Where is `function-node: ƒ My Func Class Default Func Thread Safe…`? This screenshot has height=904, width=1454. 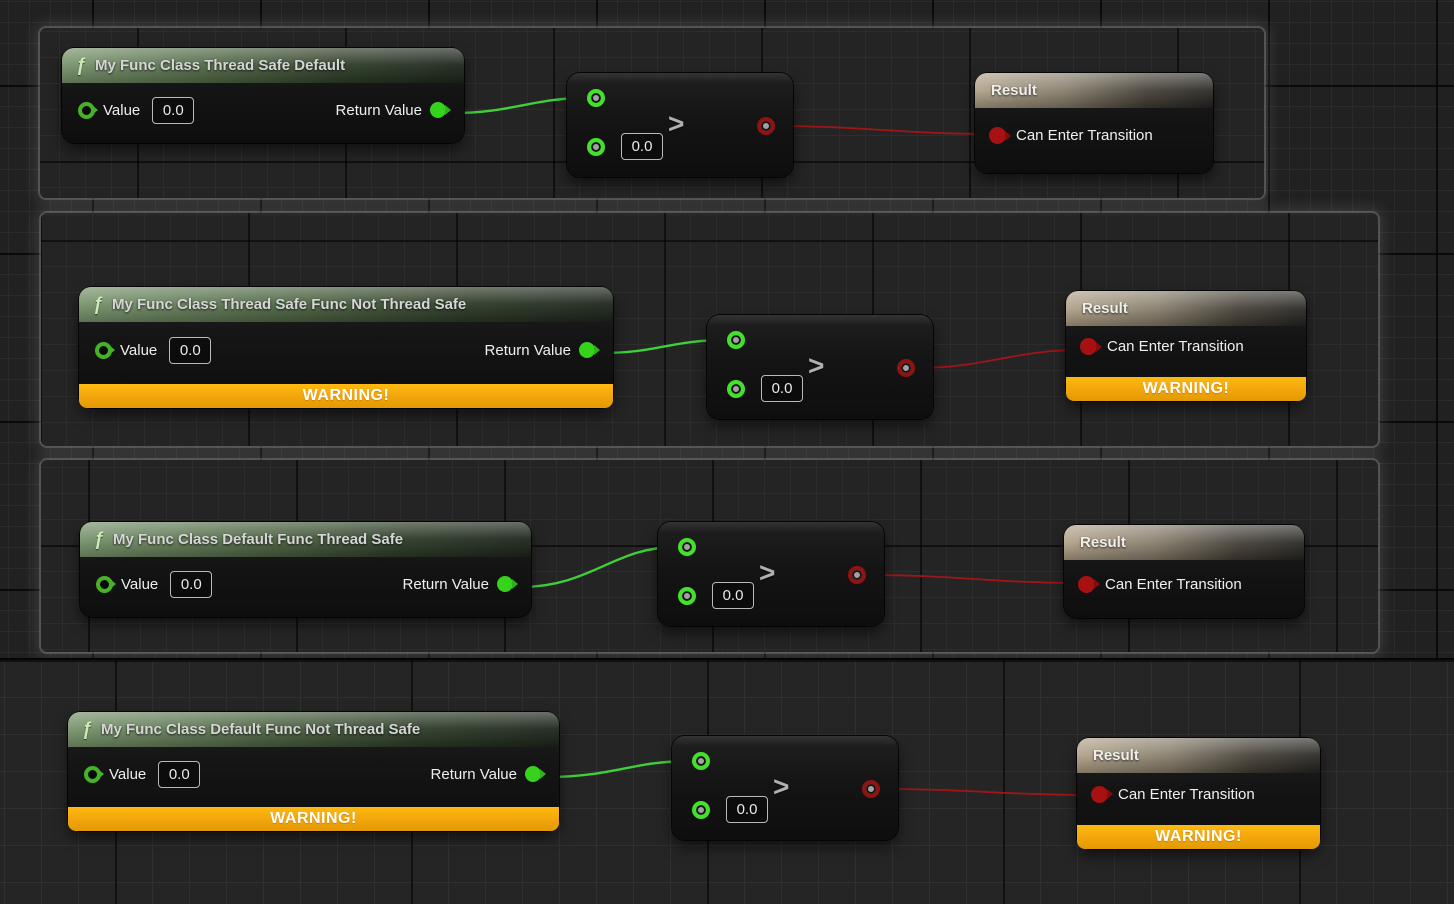
function-node: ƒ My Func Class Default Func Thread Safe… is located at coordinates (305, 569).